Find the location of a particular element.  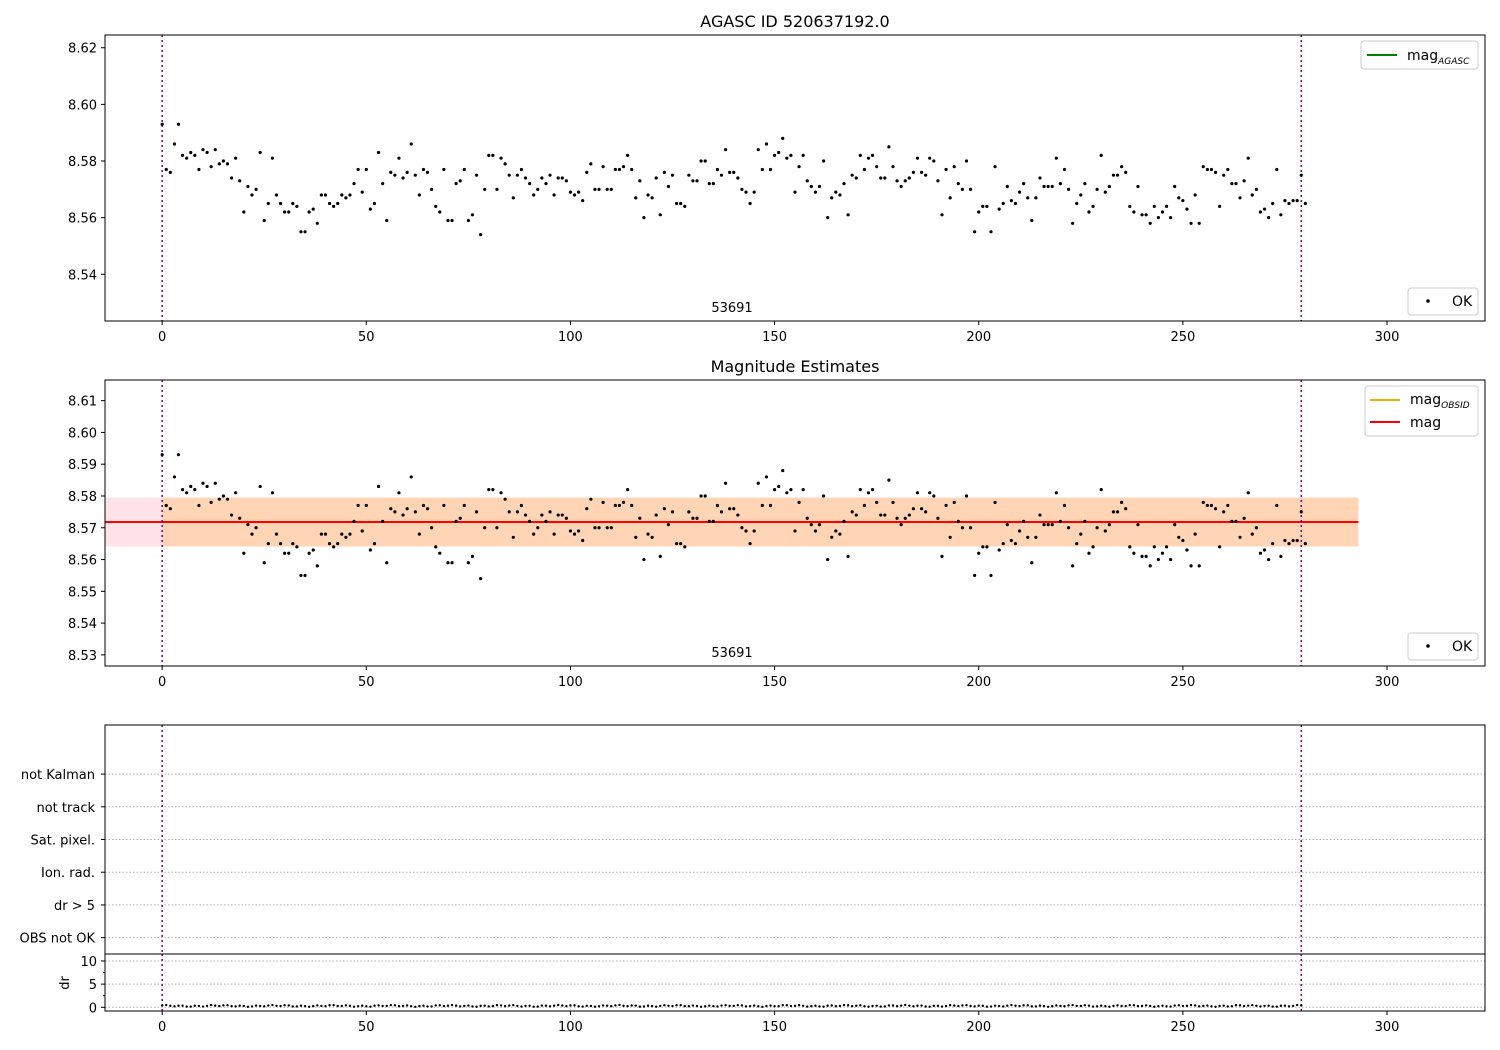

dr-xtick-label: 200 is located at coordinates (978, 1027).